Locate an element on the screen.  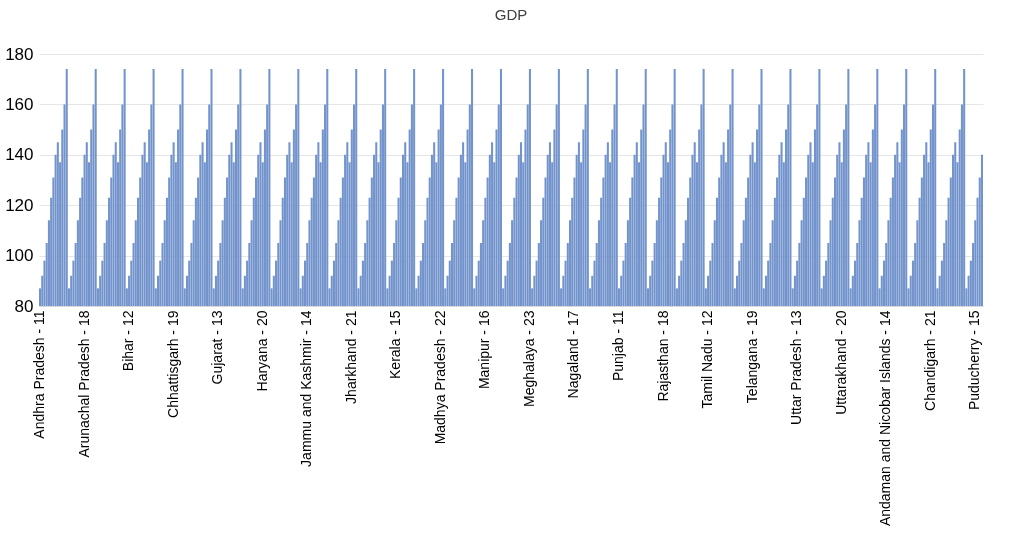
x-tick-label: Haryana - 20 is located at coordinates (261, 351).